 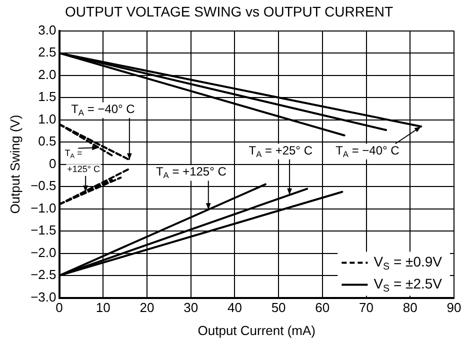 What do you see at coordinates (43, 208) in the screenshot?
I see `y-tick-label: −1.0` at bounding box center [43, 208].